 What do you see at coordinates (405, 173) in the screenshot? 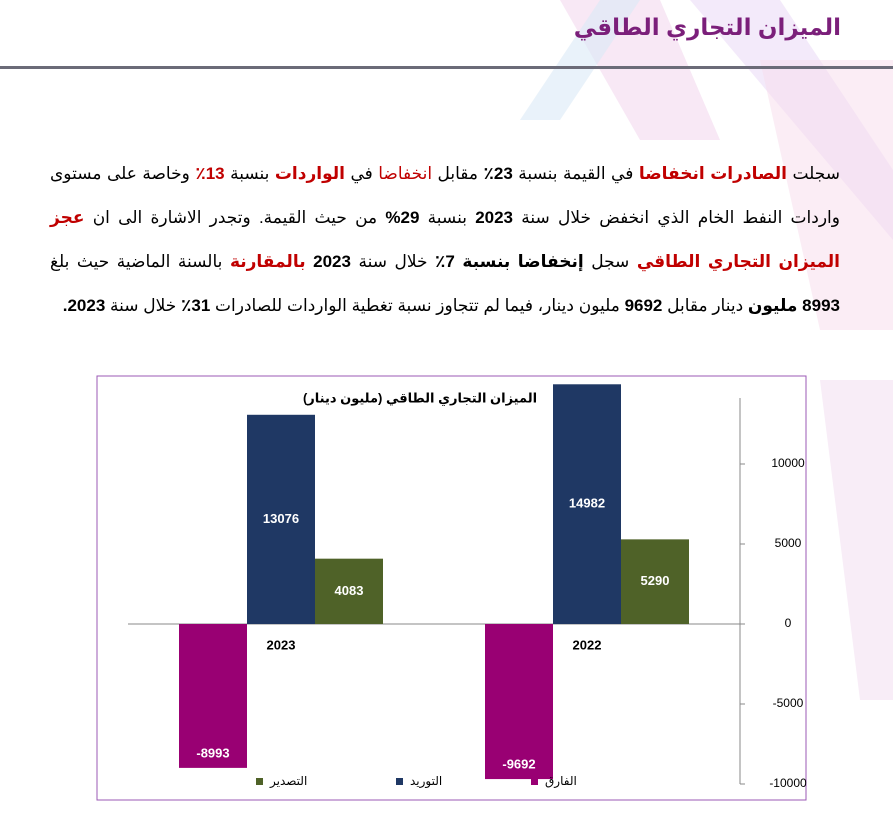
I see `run: انخفاضا` at bounding box center [405, 173].